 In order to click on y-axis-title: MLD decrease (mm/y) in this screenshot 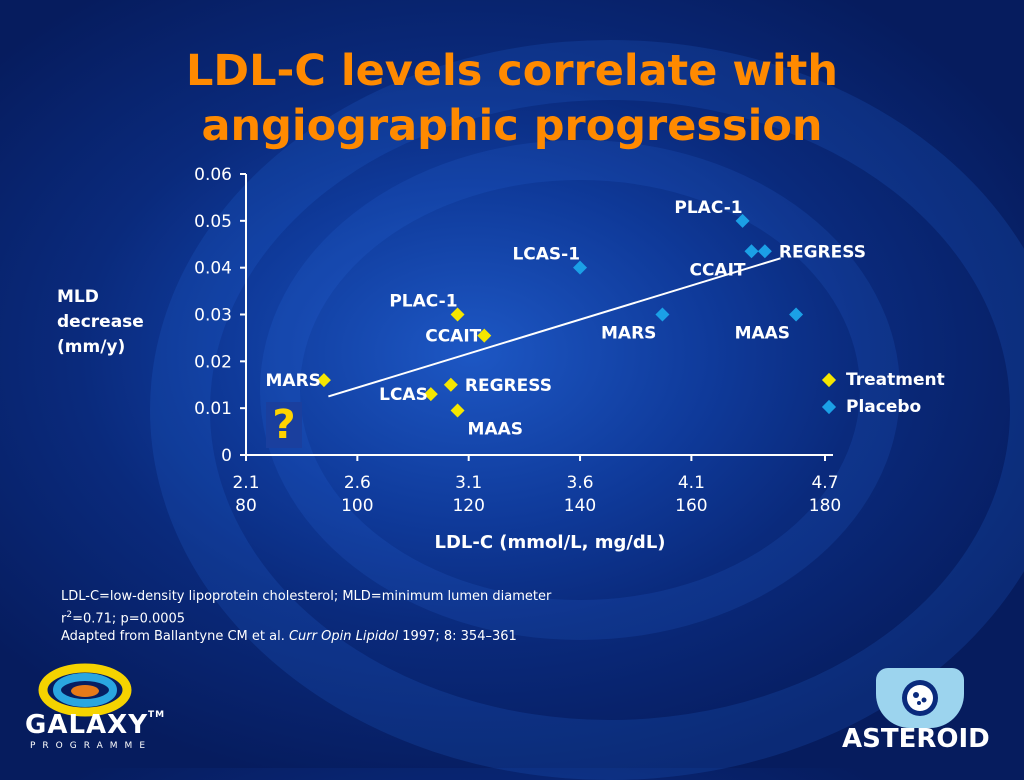, I will do `click(117, 322)`.